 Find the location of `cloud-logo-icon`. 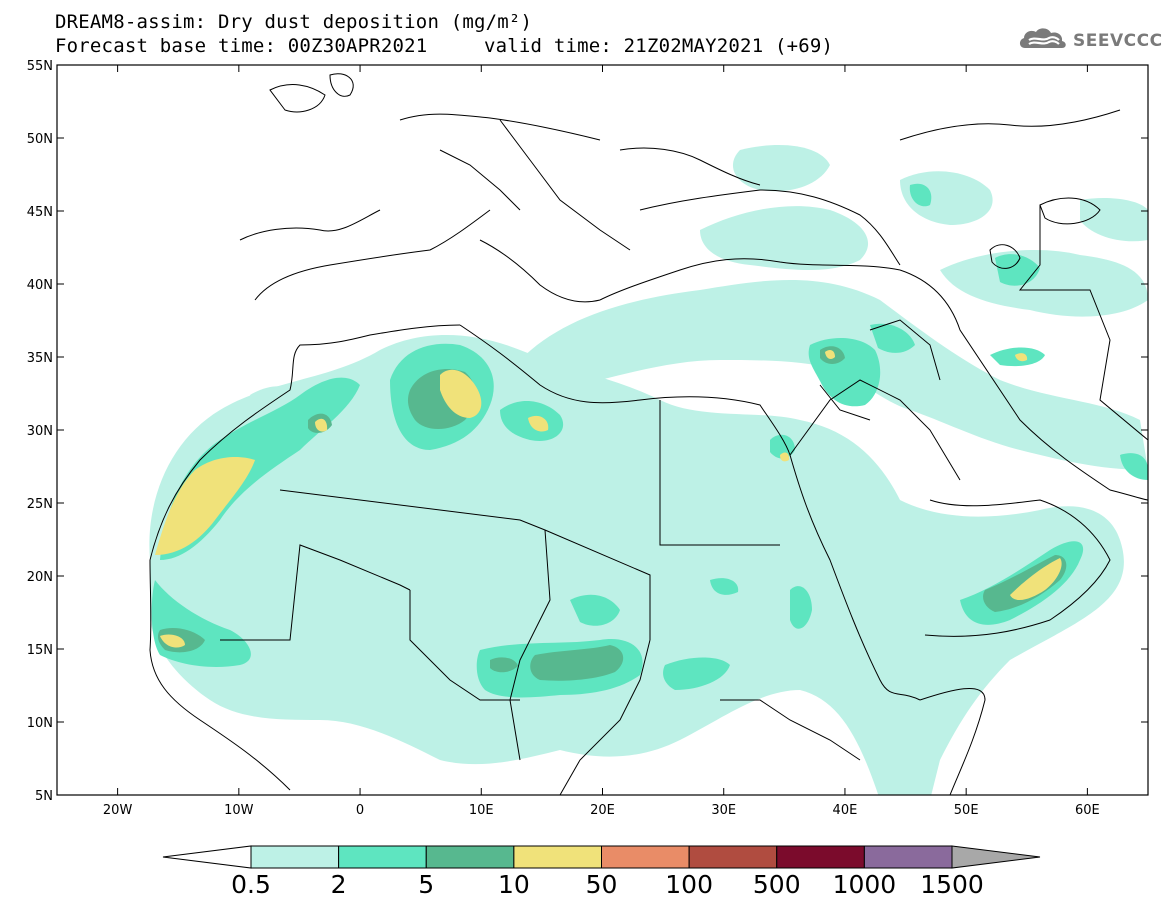

cloud-logo-icon is located at coordinates (1043, 41).